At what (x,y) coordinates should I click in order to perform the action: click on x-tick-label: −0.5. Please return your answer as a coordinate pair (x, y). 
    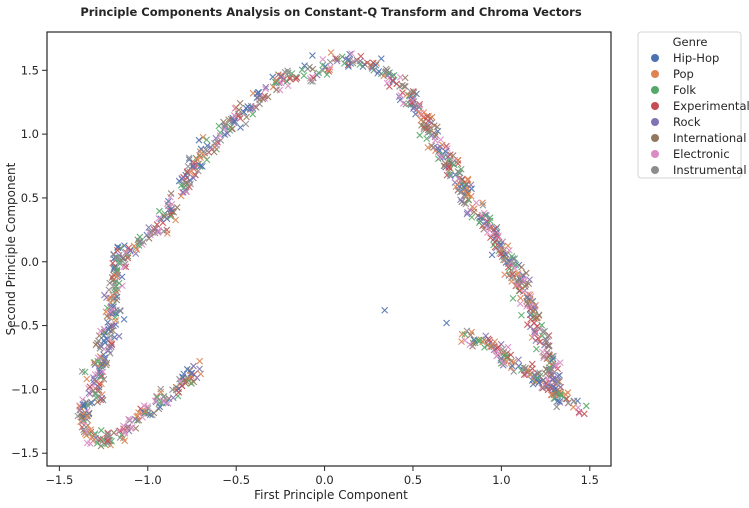
    Looking at the image, I should click on (236, 480).